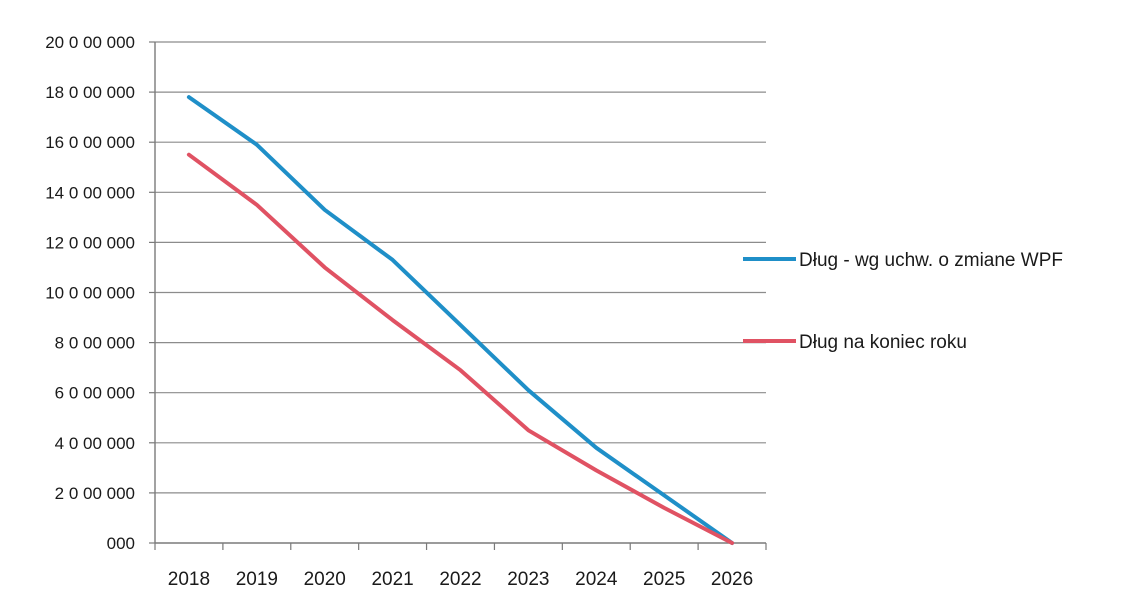 This screenshot has height=605, width=1137. I want to click on y-tick-label: 6 0 00 000, so click(95, 393).